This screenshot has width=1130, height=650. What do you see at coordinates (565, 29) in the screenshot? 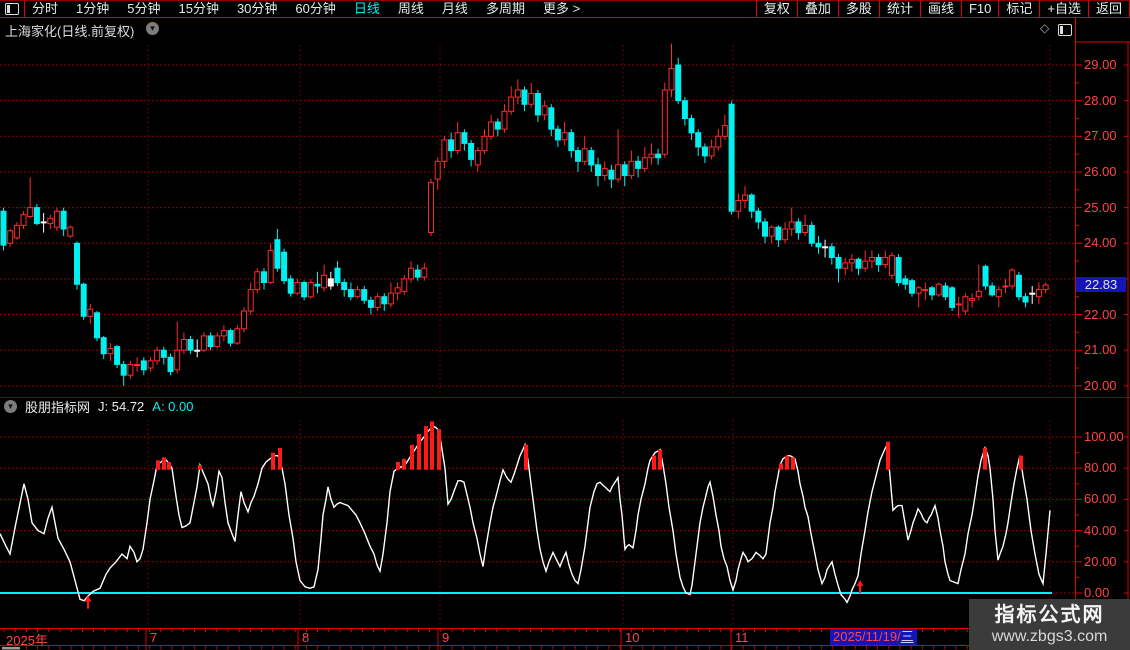
I see `title-row: 上海家化(日线.前复权) ▾ ◇` at bounding box center [565, 29].